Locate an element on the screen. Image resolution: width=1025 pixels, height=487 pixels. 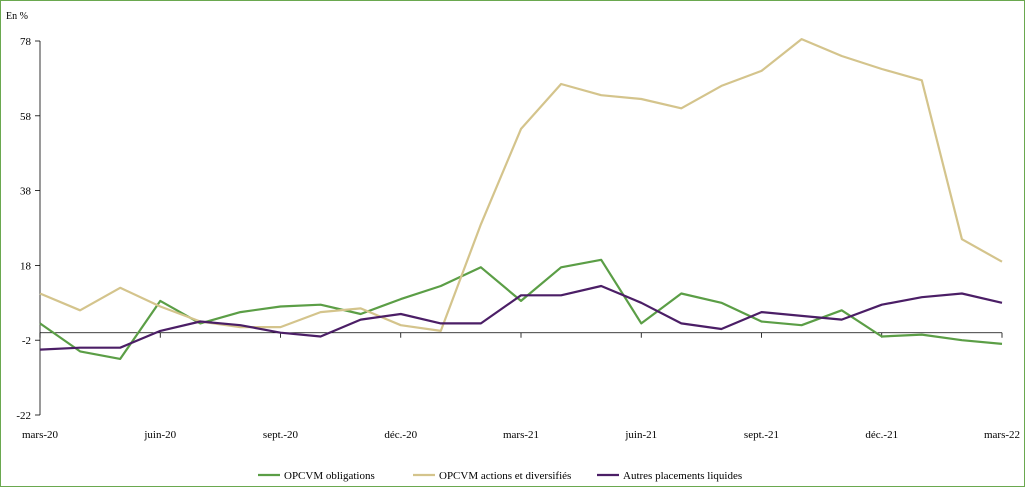
x-tick-label: mars-20 is located at coordinates (40, 435).